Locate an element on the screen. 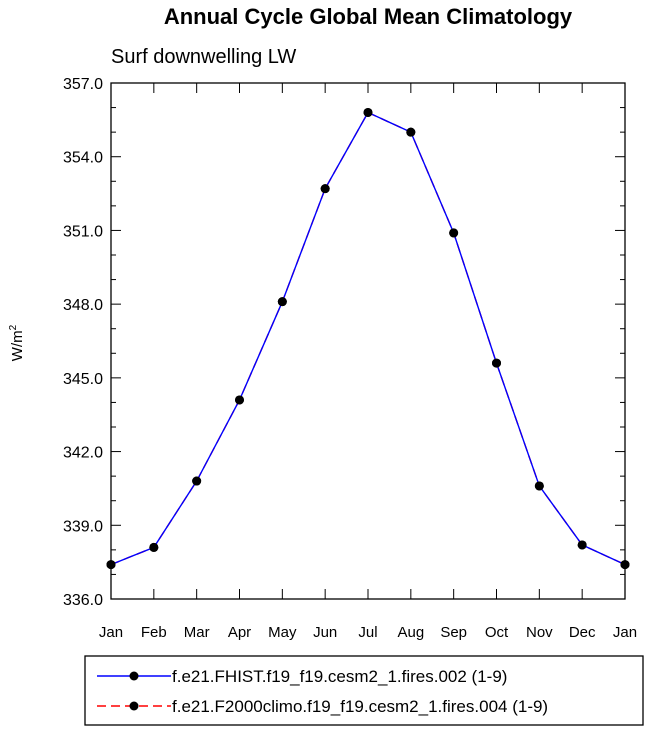  y-tick-label: 351.0 is located at coordinates (83, 231).